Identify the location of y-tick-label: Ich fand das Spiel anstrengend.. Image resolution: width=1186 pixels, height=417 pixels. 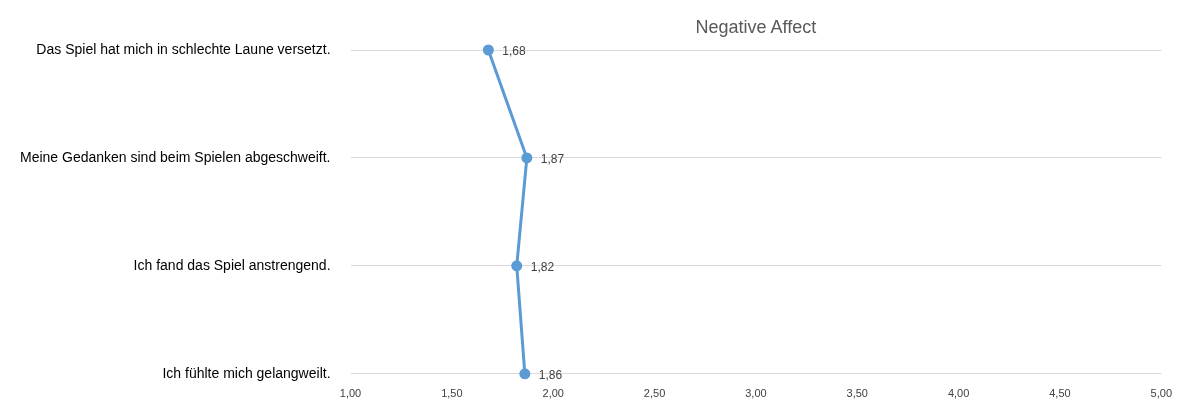
(232, 264).